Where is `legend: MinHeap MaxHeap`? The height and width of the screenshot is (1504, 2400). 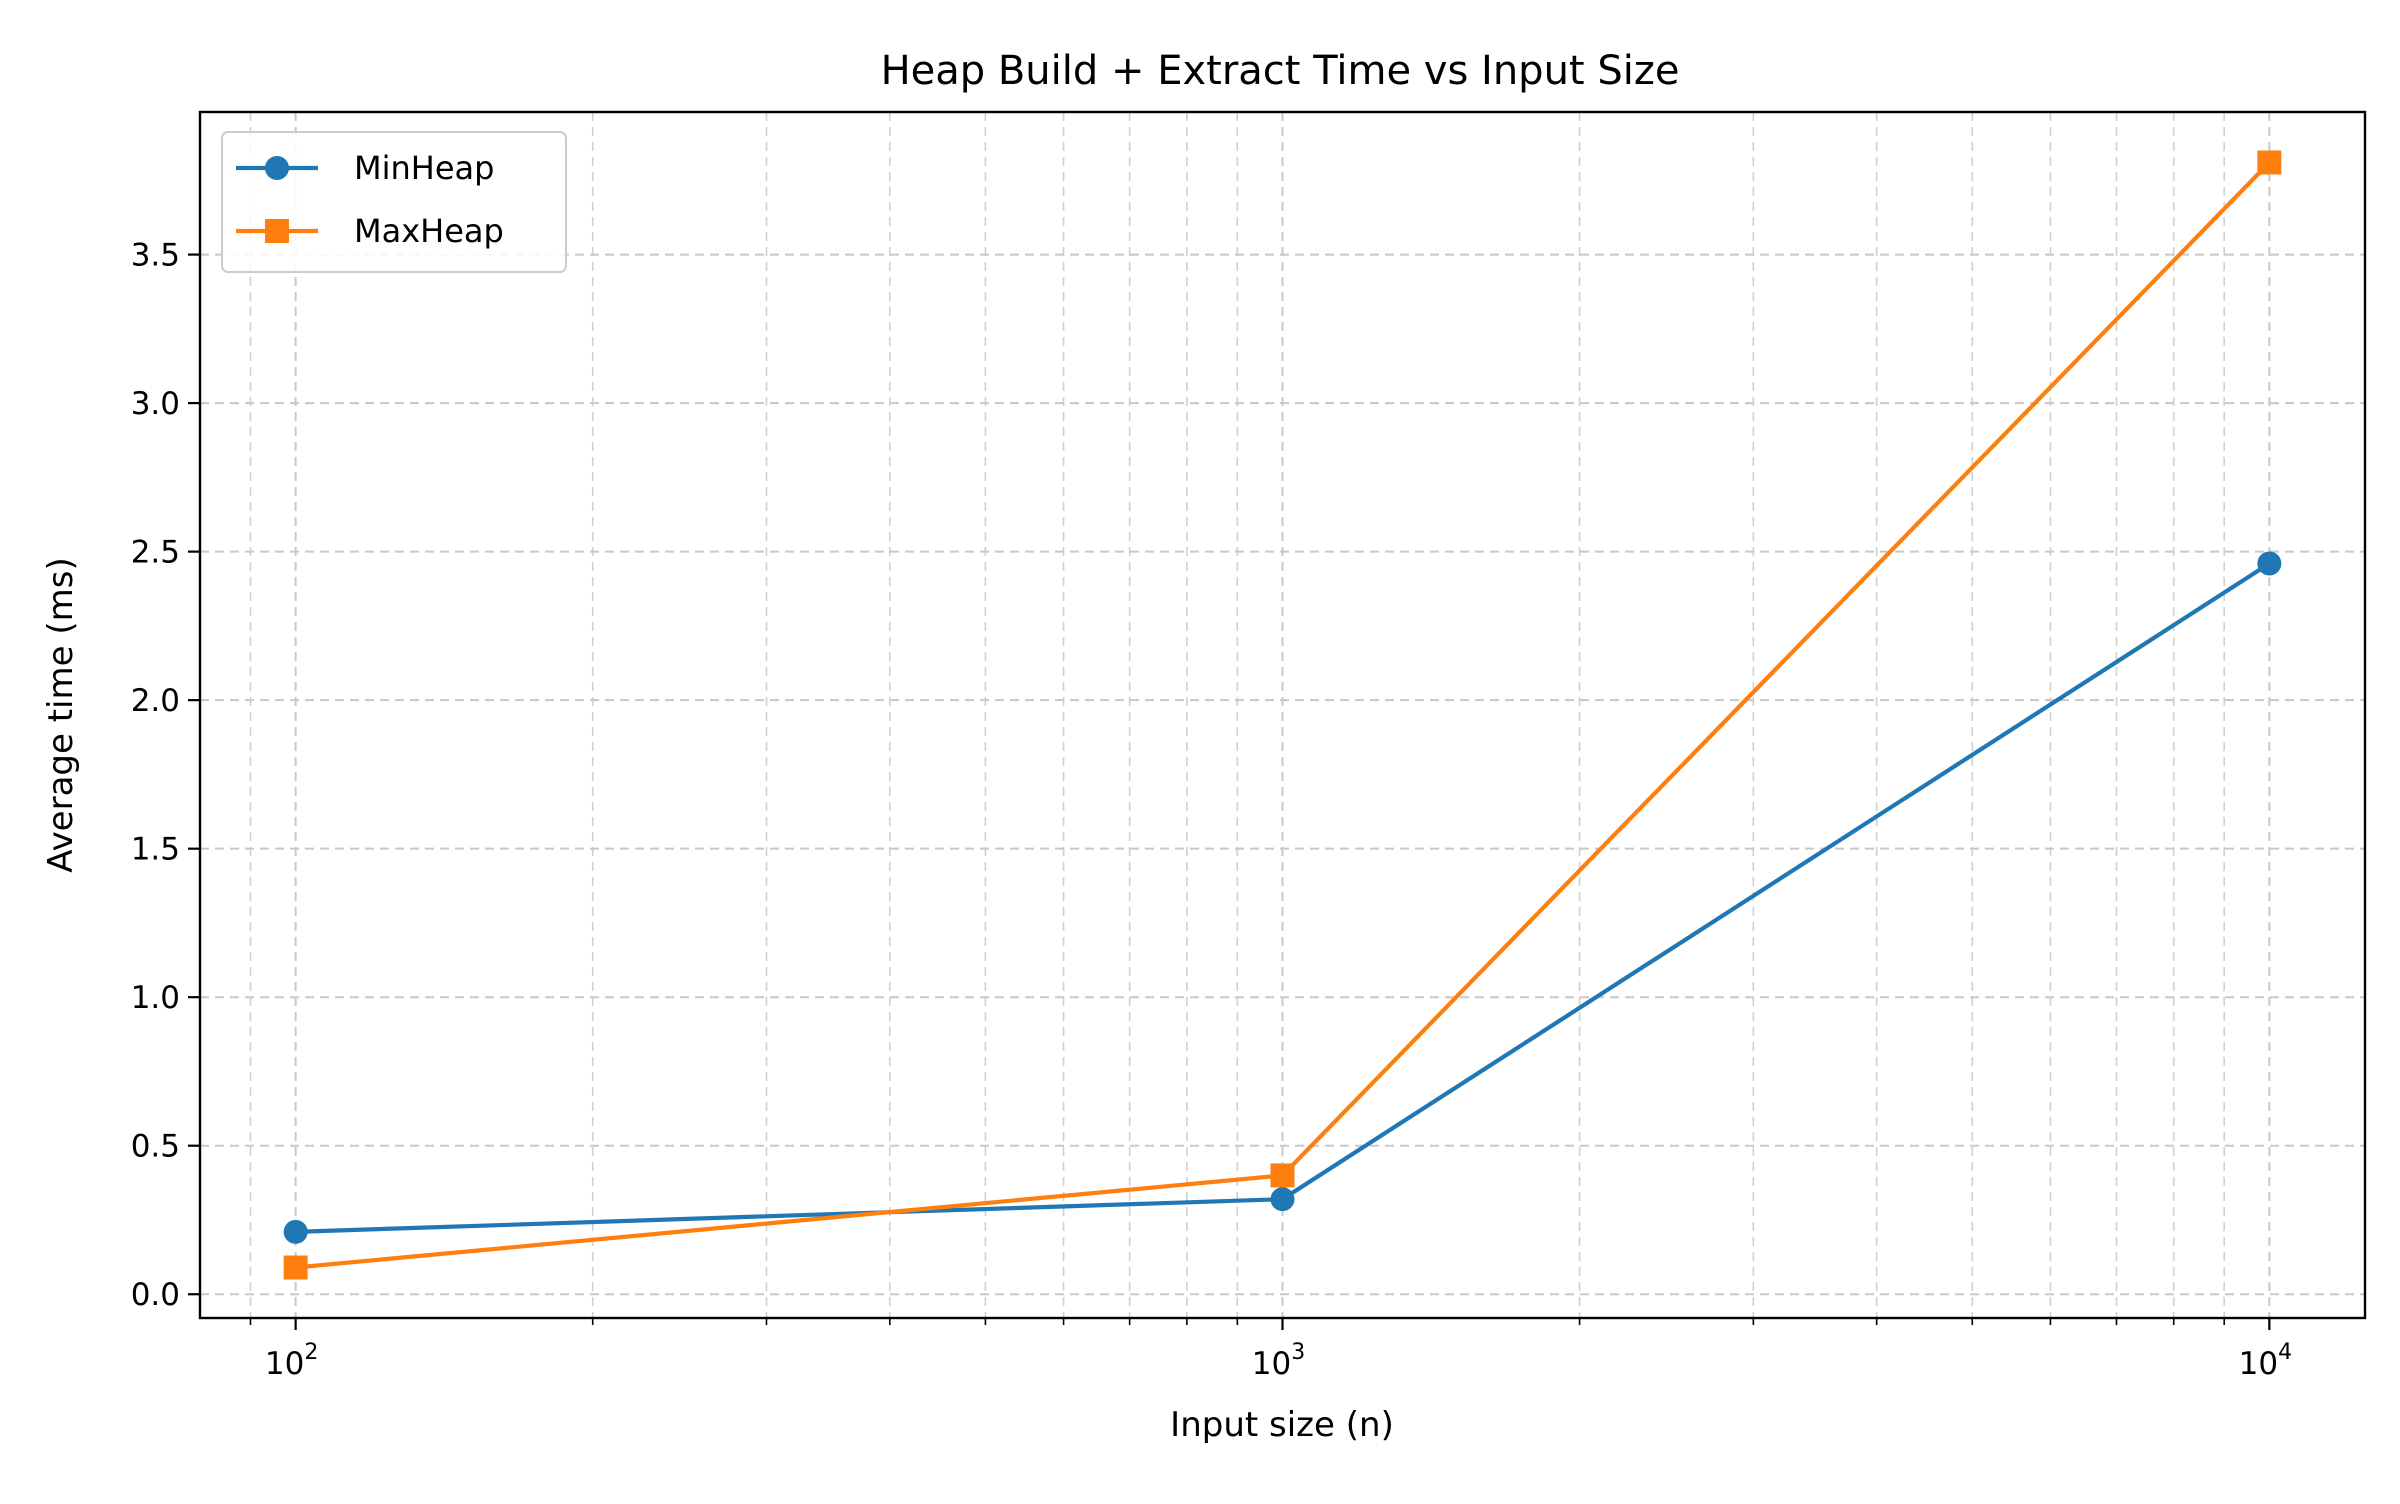 legend: MinHeap MaxHeap is located at coordinates (394, 202).